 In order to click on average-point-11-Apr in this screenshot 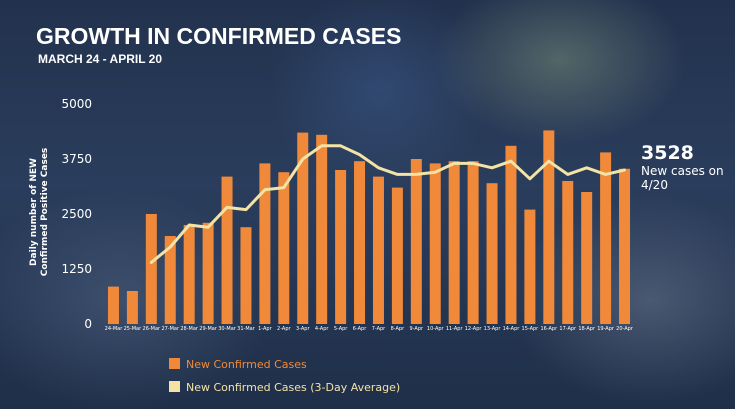, I will do `click(454, 163)`.